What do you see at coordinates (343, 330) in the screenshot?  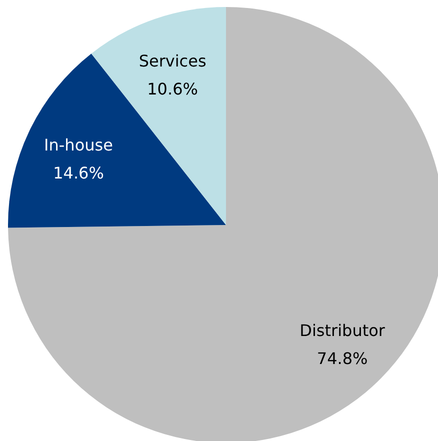 I see `slice-label: Distributor` at bounding box center [343, 330].